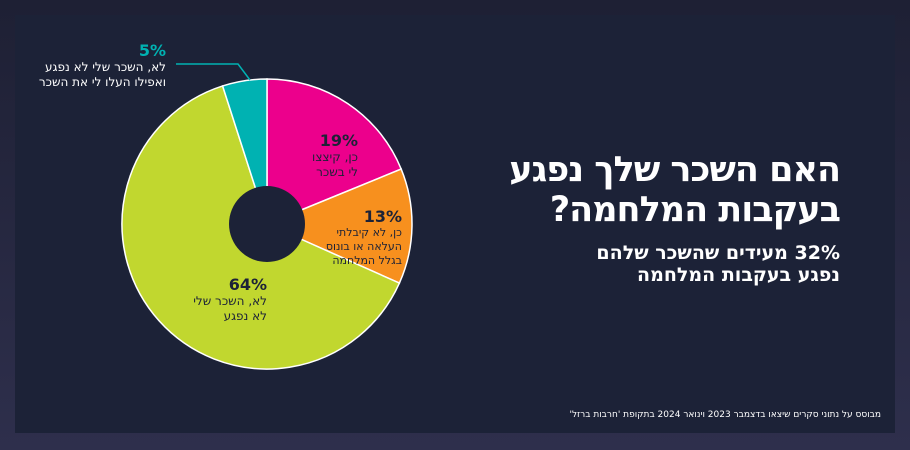  Describe the element at coordinates (338, 140) in the screenshot. I see `pct-label: 19%` at that location.